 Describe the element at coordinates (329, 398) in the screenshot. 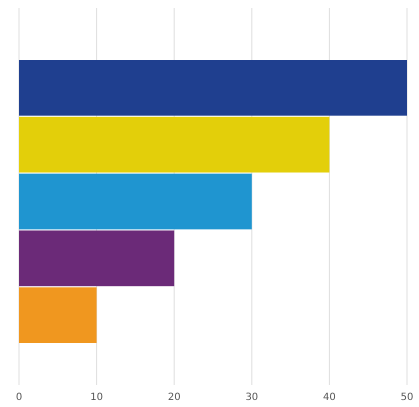

I see `x-tick-label: 40` at that location.